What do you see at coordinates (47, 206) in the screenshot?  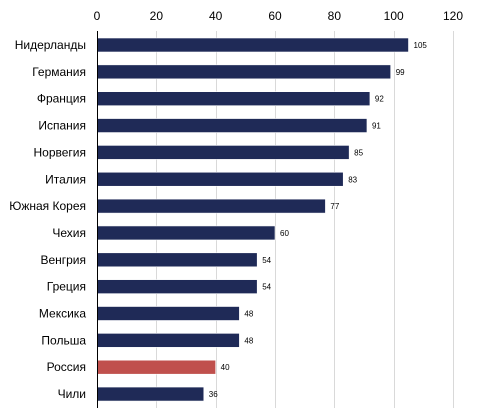 I see `category-label: Южная Корея` at bounding box center [47, 206].